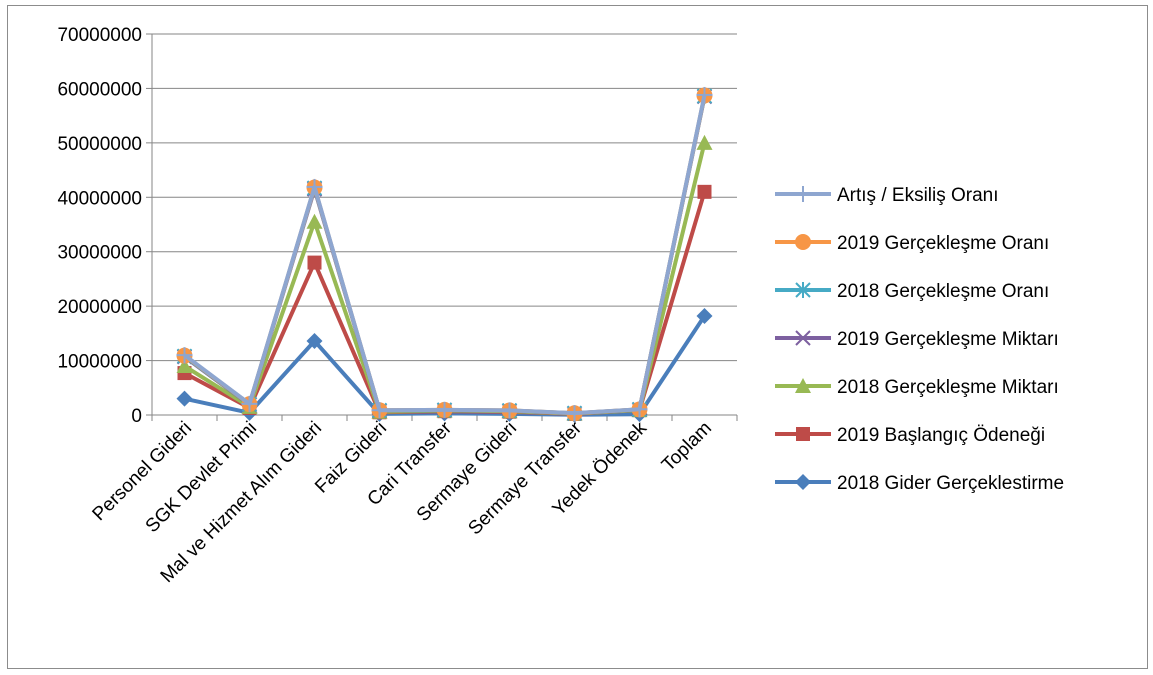  I want to click on legend-entry: 2018 Gerçekleşme Miktarı, so click(917, 387).